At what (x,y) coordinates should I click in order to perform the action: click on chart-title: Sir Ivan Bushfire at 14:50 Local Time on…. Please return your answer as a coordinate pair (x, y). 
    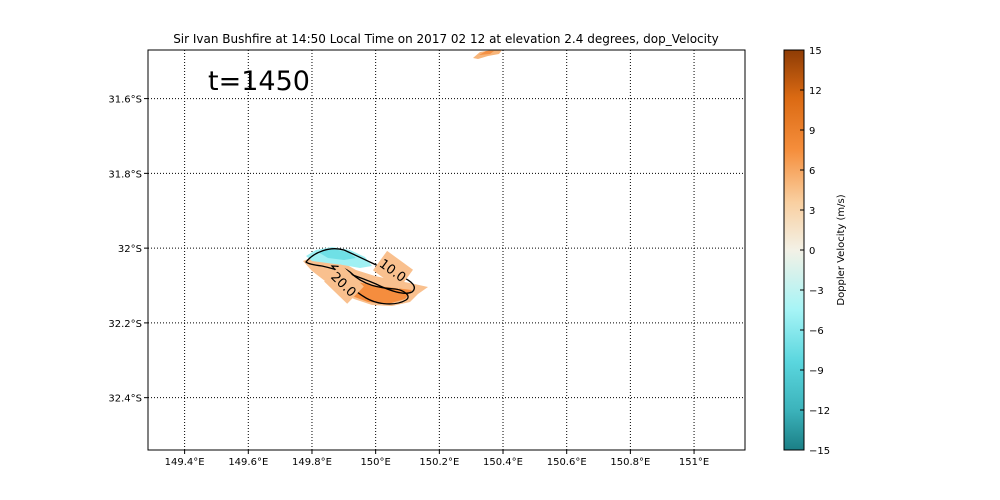
    Looking at the image, I should click on (446, 39).